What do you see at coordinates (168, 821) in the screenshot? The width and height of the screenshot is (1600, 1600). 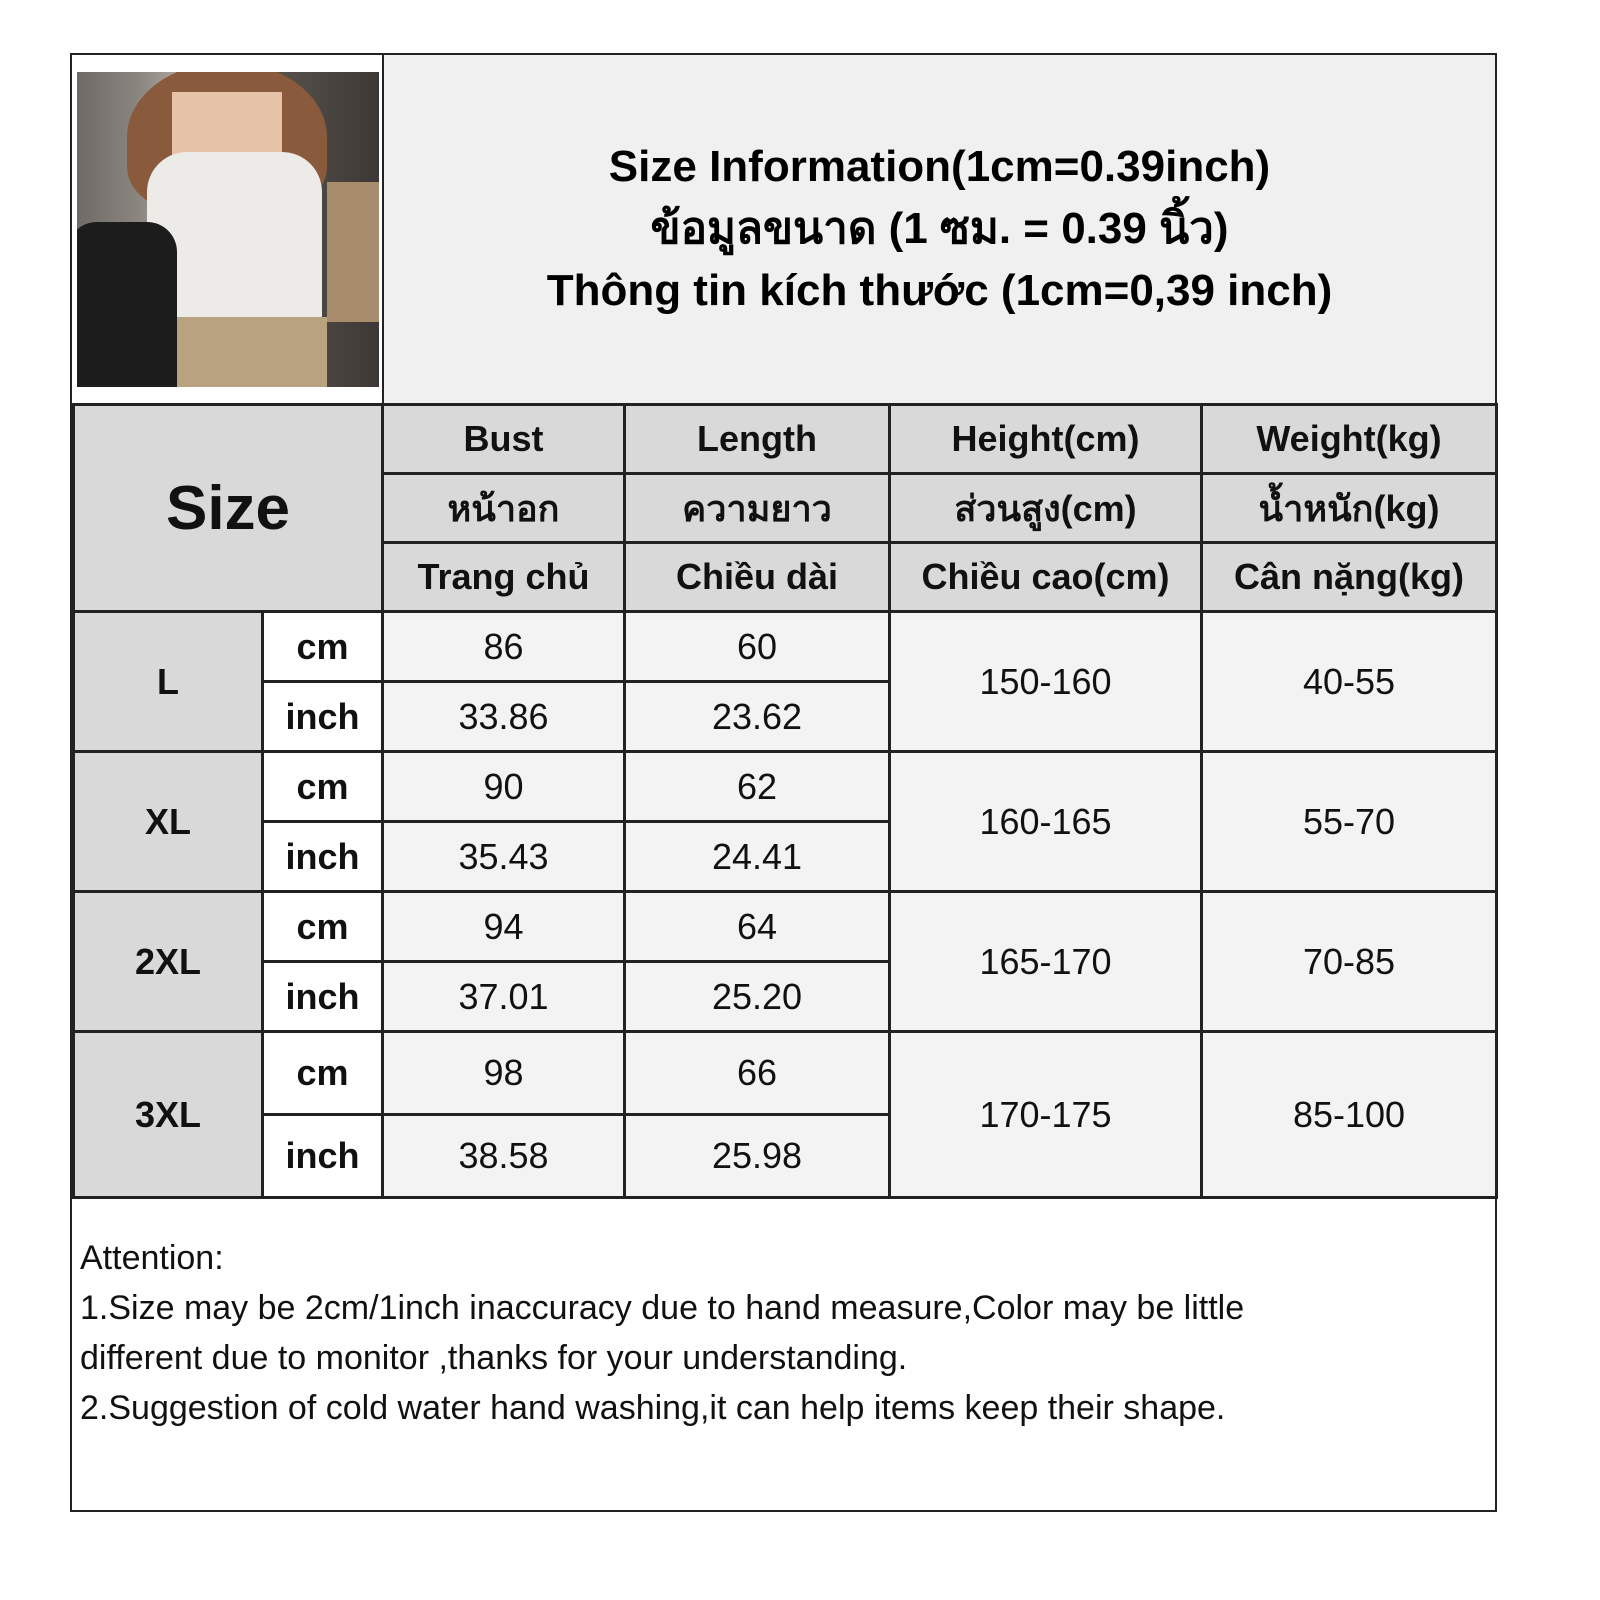 I see `size-label: XL` at bounding box center [168, 821].